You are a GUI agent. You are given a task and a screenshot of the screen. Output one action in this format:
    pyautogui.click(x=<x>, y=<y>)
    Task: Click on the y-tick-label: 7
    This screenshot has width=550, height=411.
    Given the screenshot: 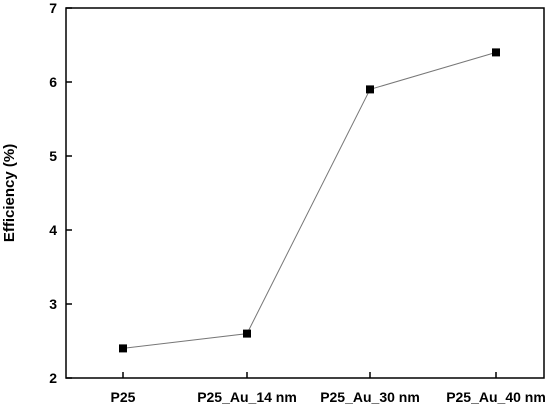 What is the action you would take?
    pyautogui.click(x=53, y=8)
    